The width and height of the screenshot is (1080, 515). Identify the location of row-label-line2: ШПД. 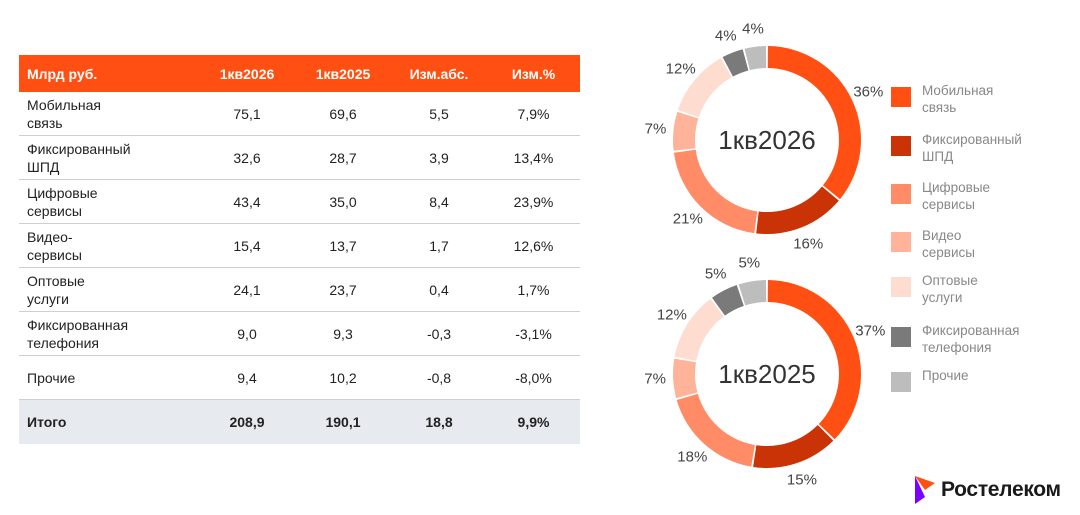
(43, 166).